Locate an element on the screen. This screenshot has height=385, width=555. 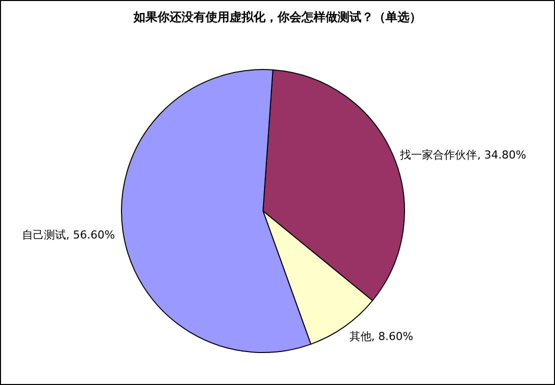
slice-label: 自己测试, 56.60% is located at coordinates (68, 235).